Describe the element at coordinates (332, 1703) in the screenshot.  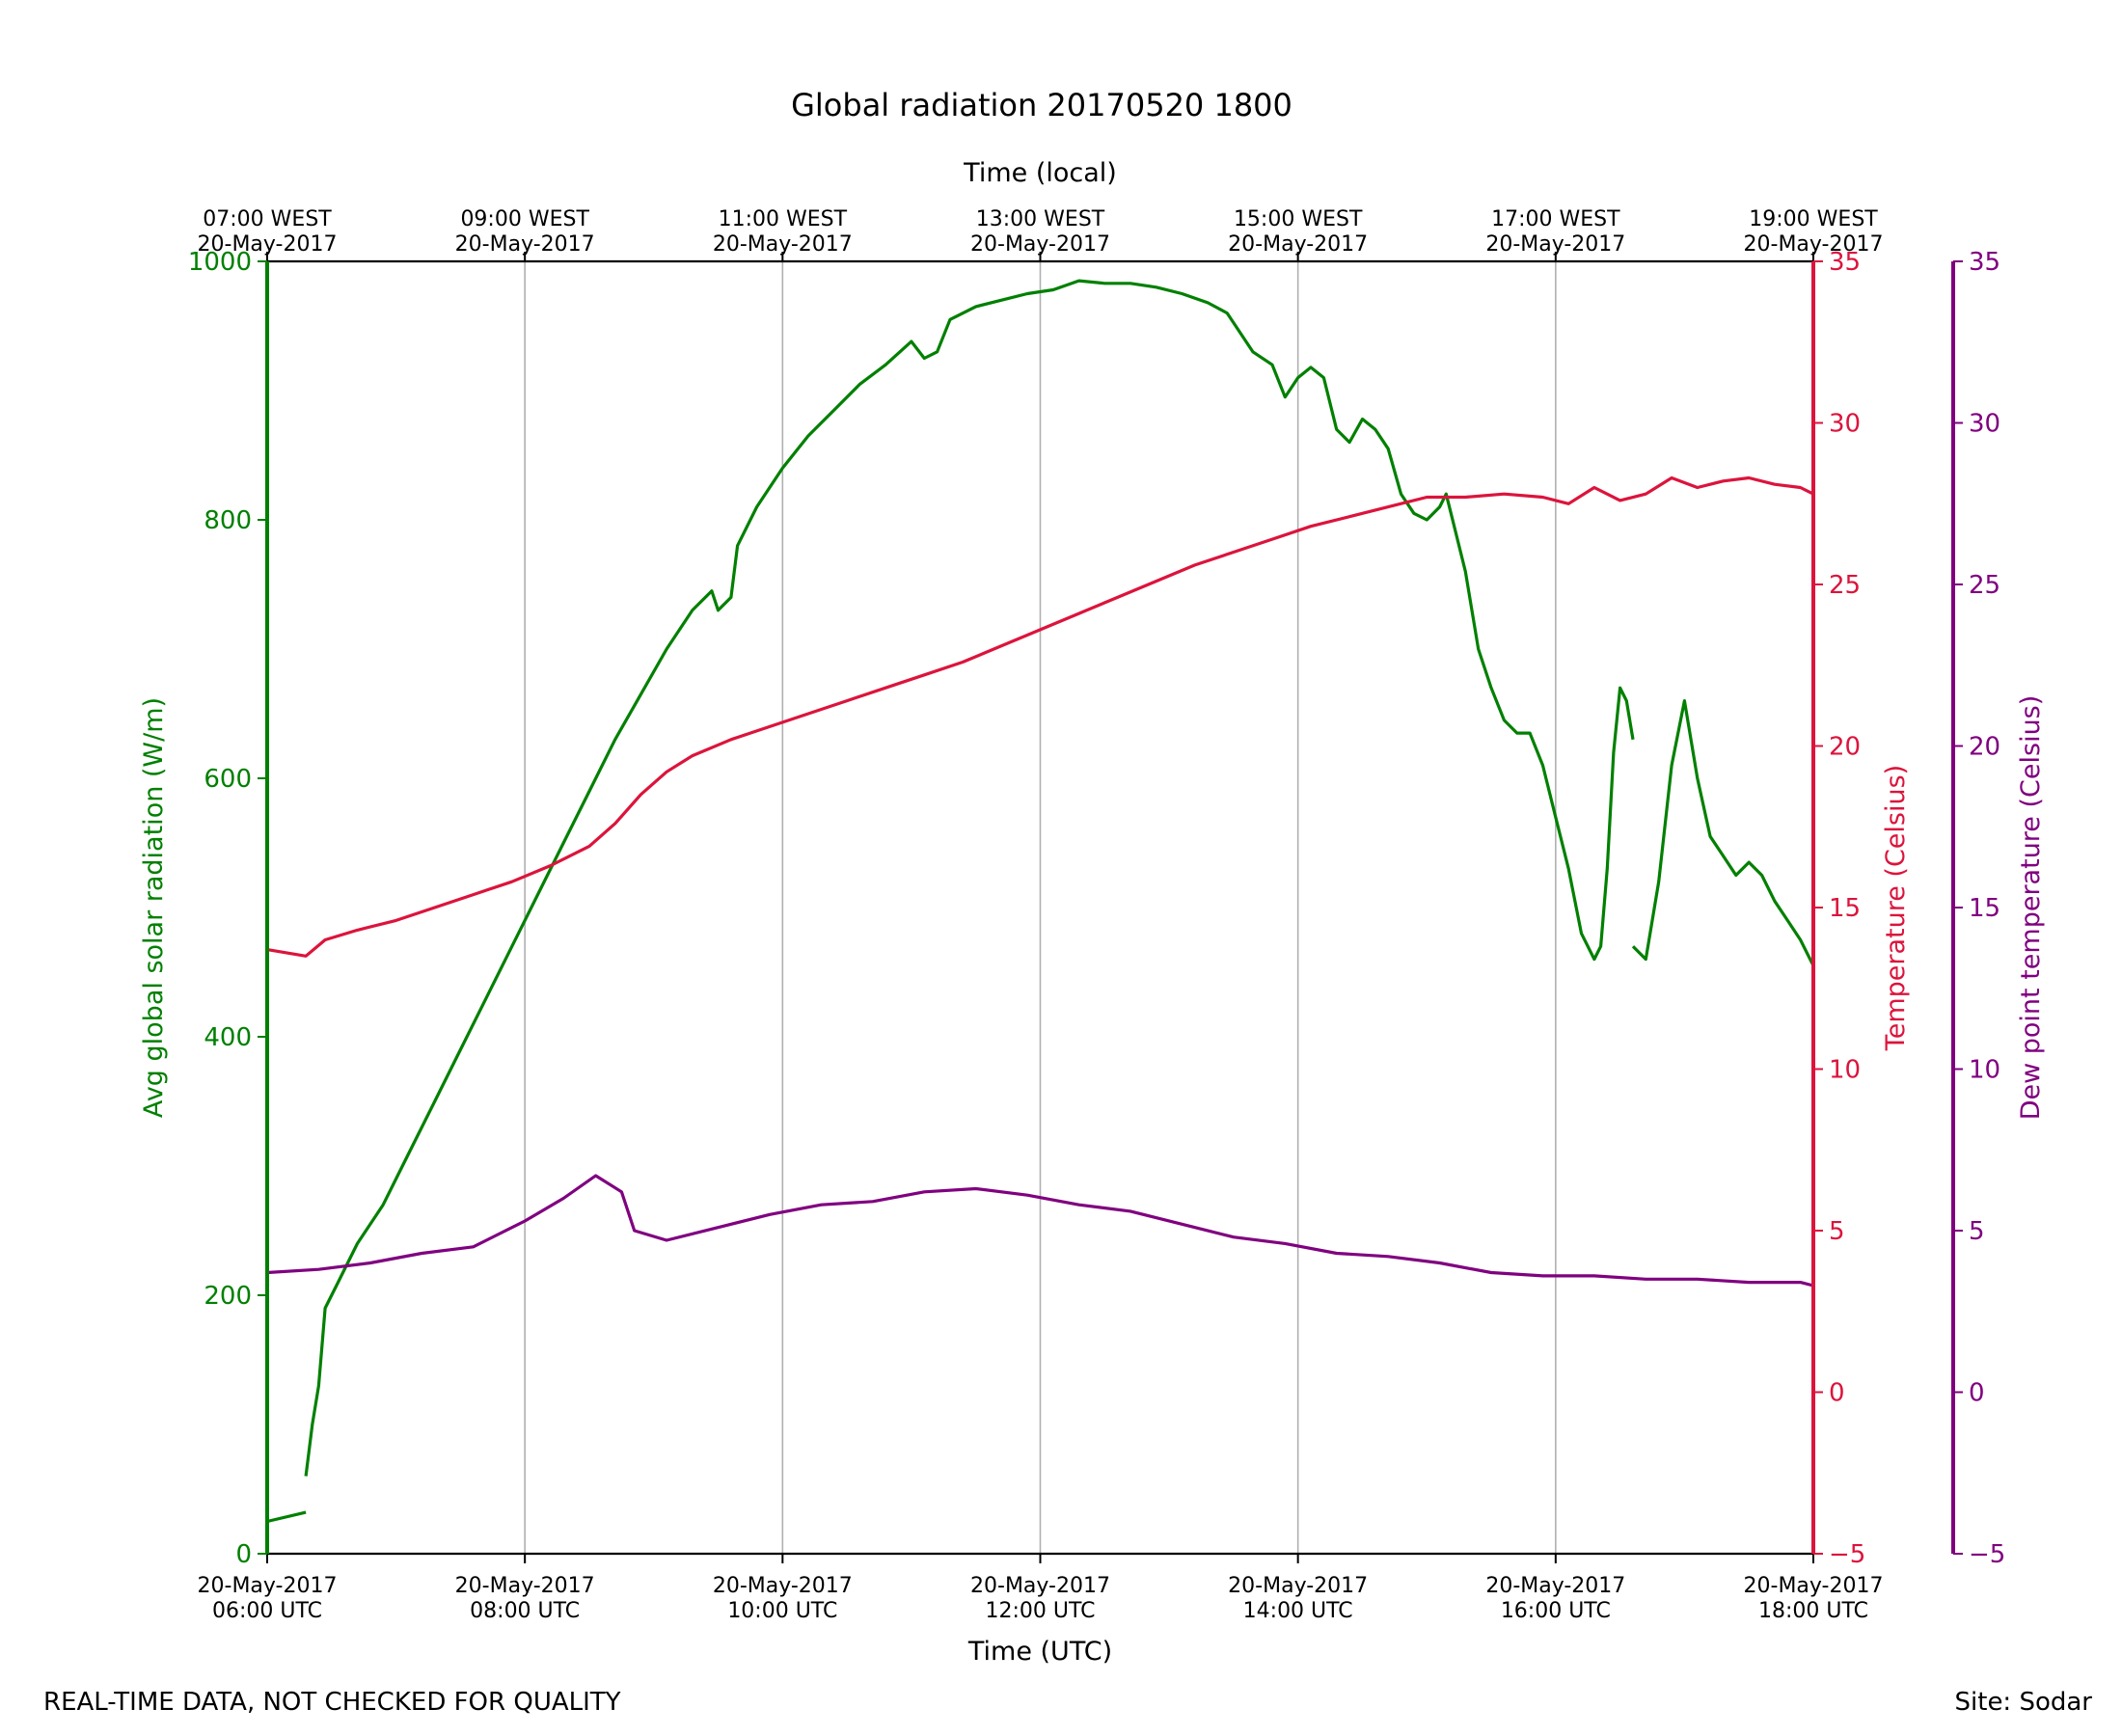
I see `footer-disclaimer: REAL-TIME DATA, NOT CHECKED FOR QUALITY` at that location.